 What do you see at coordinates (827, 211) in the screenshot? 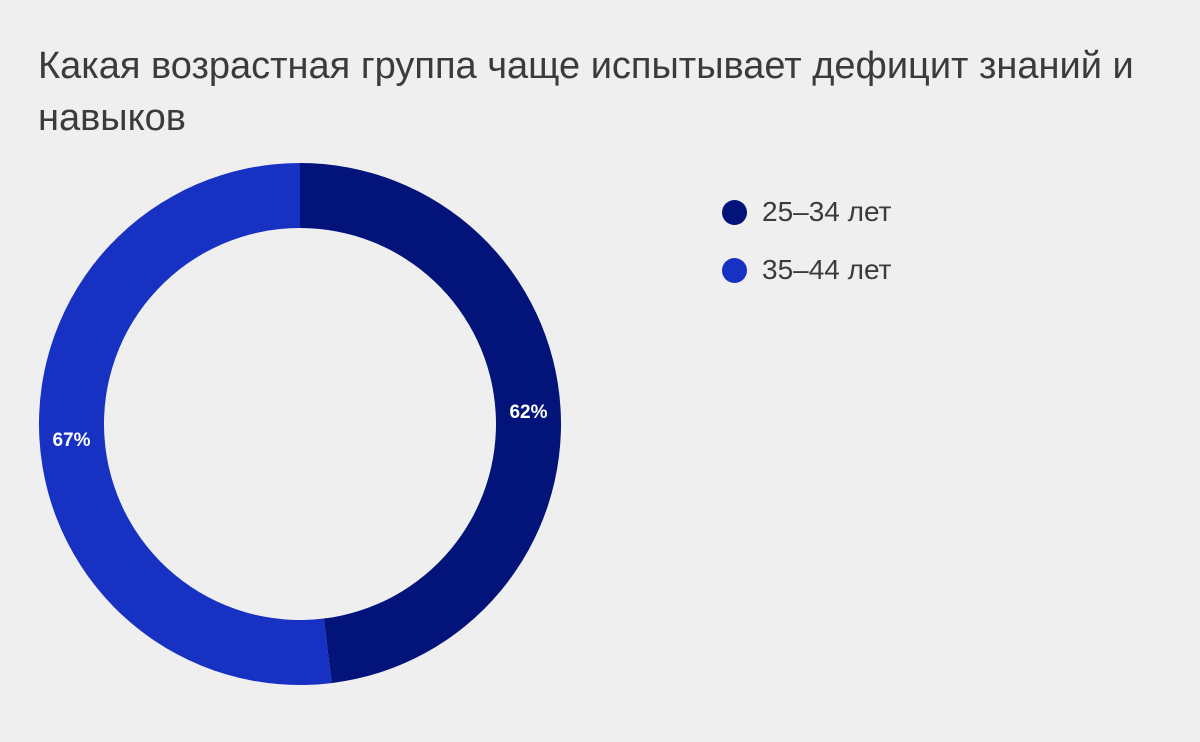
I see `legend-label-25-34: 25–34 лет` at bounding box center [827, 211].